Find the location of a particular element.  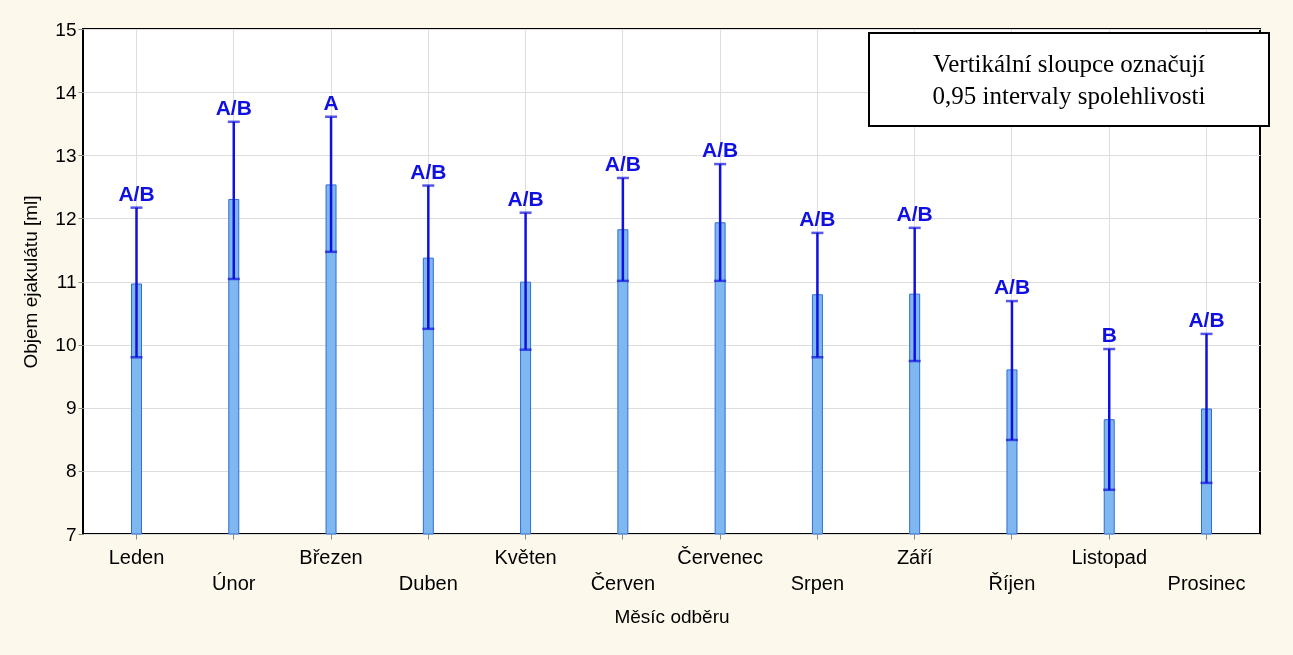

y-tick-label: 10 is located at coordinates (66, 345).